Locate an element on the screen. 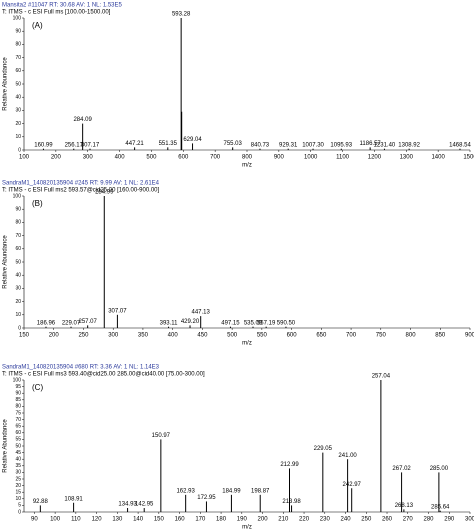  x-tick-label: 190 is located at coordinates (242, 520).